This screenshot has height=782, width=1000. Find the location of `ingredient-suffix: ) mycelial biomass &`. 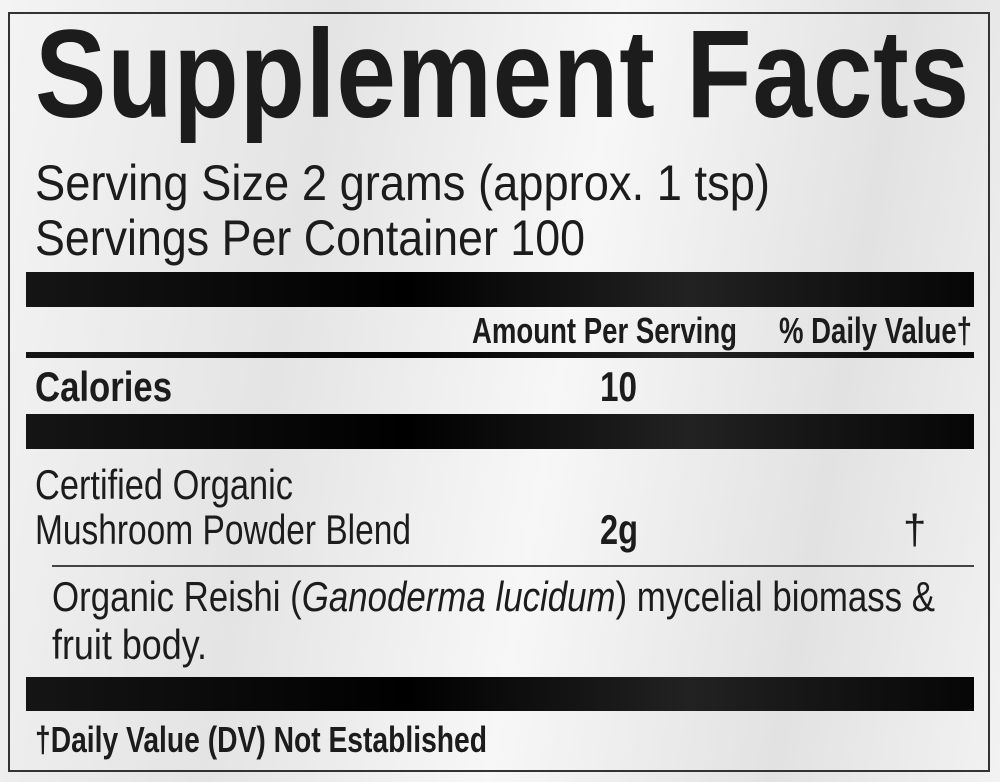

ingredient-suffix: ) mycelial biomass & is located at coordinates (775, 596).